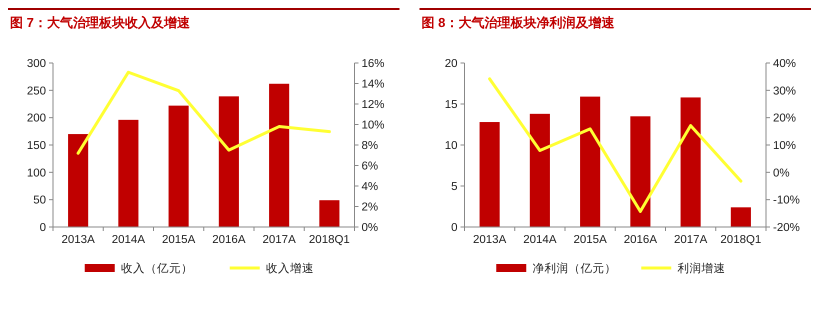  What do you see at coordinates (36, 146) in the screenshot?
I see `y-tick-label: 150` at bounding box center [36, 146].